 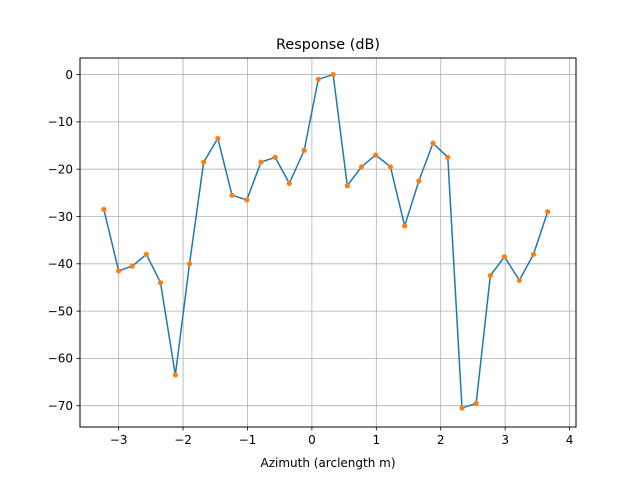 What do you see at coordinates (312, 440) in the screenshot?
I see `x-tick-label: 0` at bounding box center [312, 440].